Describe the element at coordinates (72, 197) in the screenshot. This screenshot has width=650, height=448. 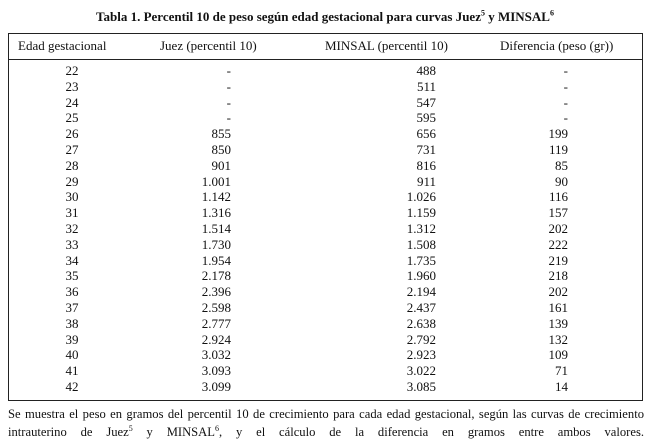
I see `cell: 30` at that location.